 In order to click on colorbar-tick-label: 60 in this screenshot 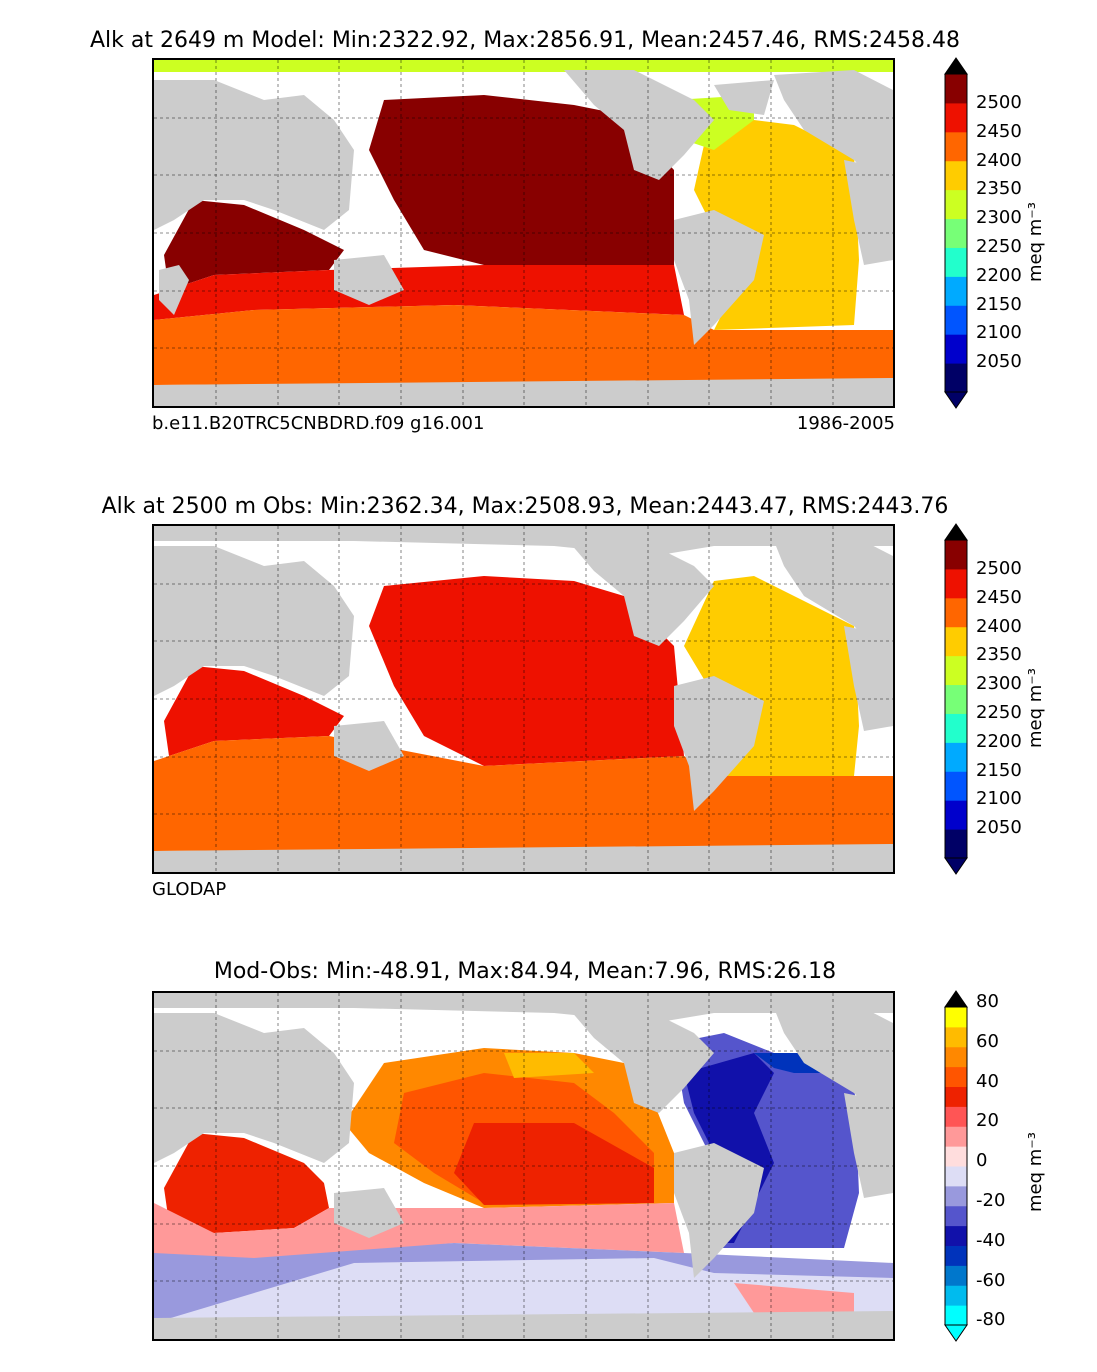, I will do `click(987, 1041)`.